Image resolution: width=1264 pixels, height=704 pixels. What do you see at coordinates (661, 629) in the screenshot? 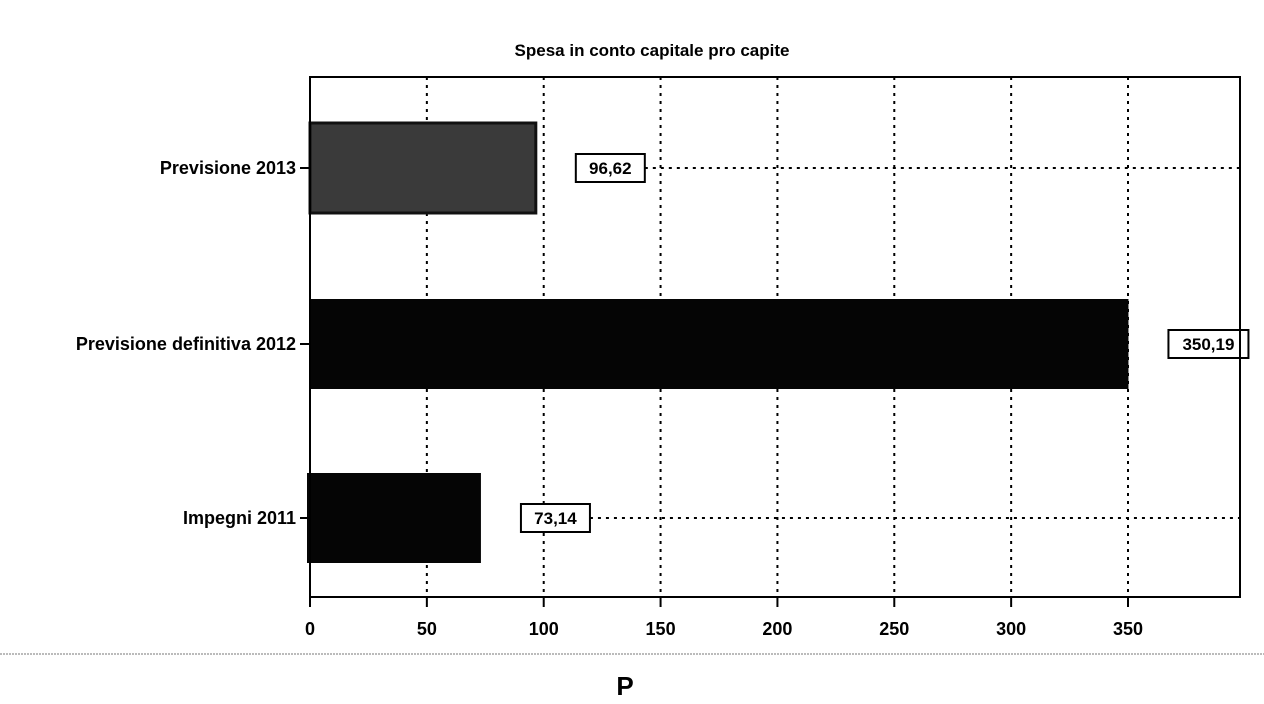
I see `x-tick-label: 150` at bounding box center [661, 629].